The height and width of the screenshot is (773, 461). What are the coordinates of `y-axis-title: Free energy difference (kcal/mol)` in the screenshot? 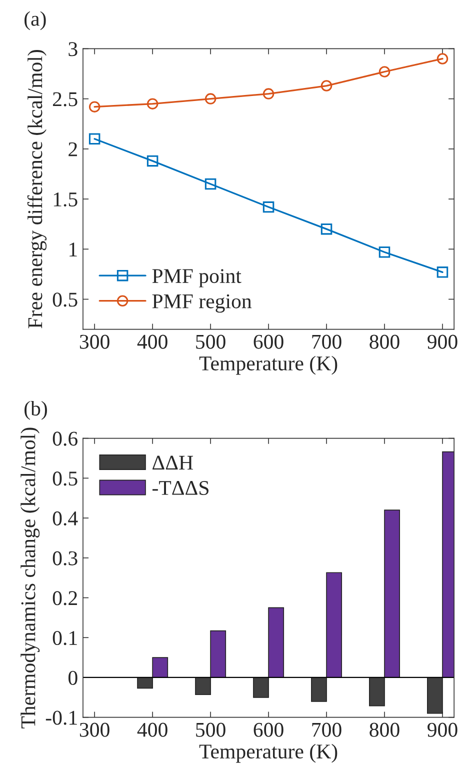 It's located at (37, 189).